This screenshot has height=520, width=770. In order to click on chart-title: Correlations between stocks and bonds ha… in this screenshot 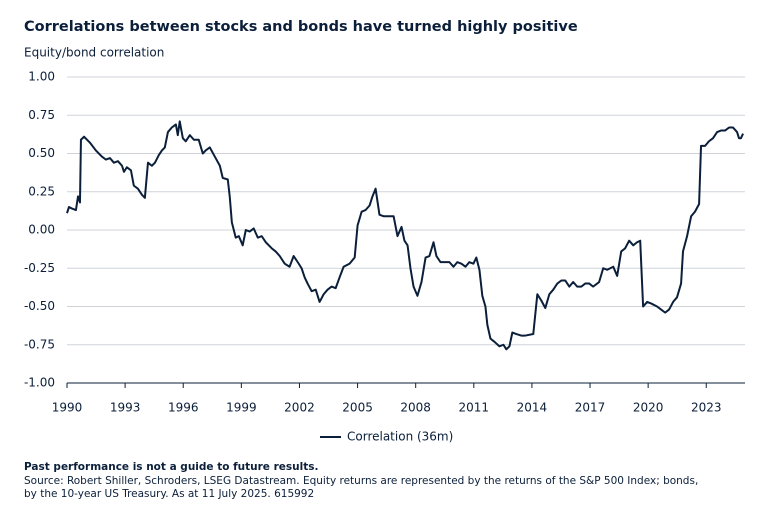, I will do `click(301, 27)`.